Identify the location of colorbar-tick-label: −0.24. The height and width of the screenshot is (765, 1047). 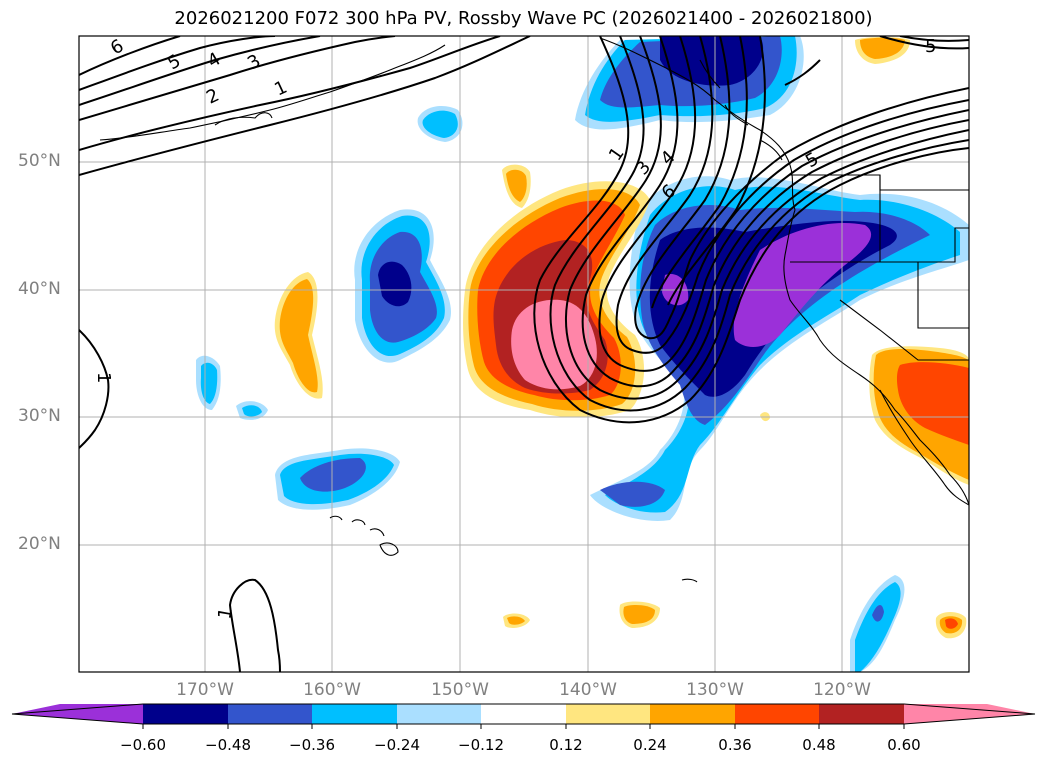
(397, 745).